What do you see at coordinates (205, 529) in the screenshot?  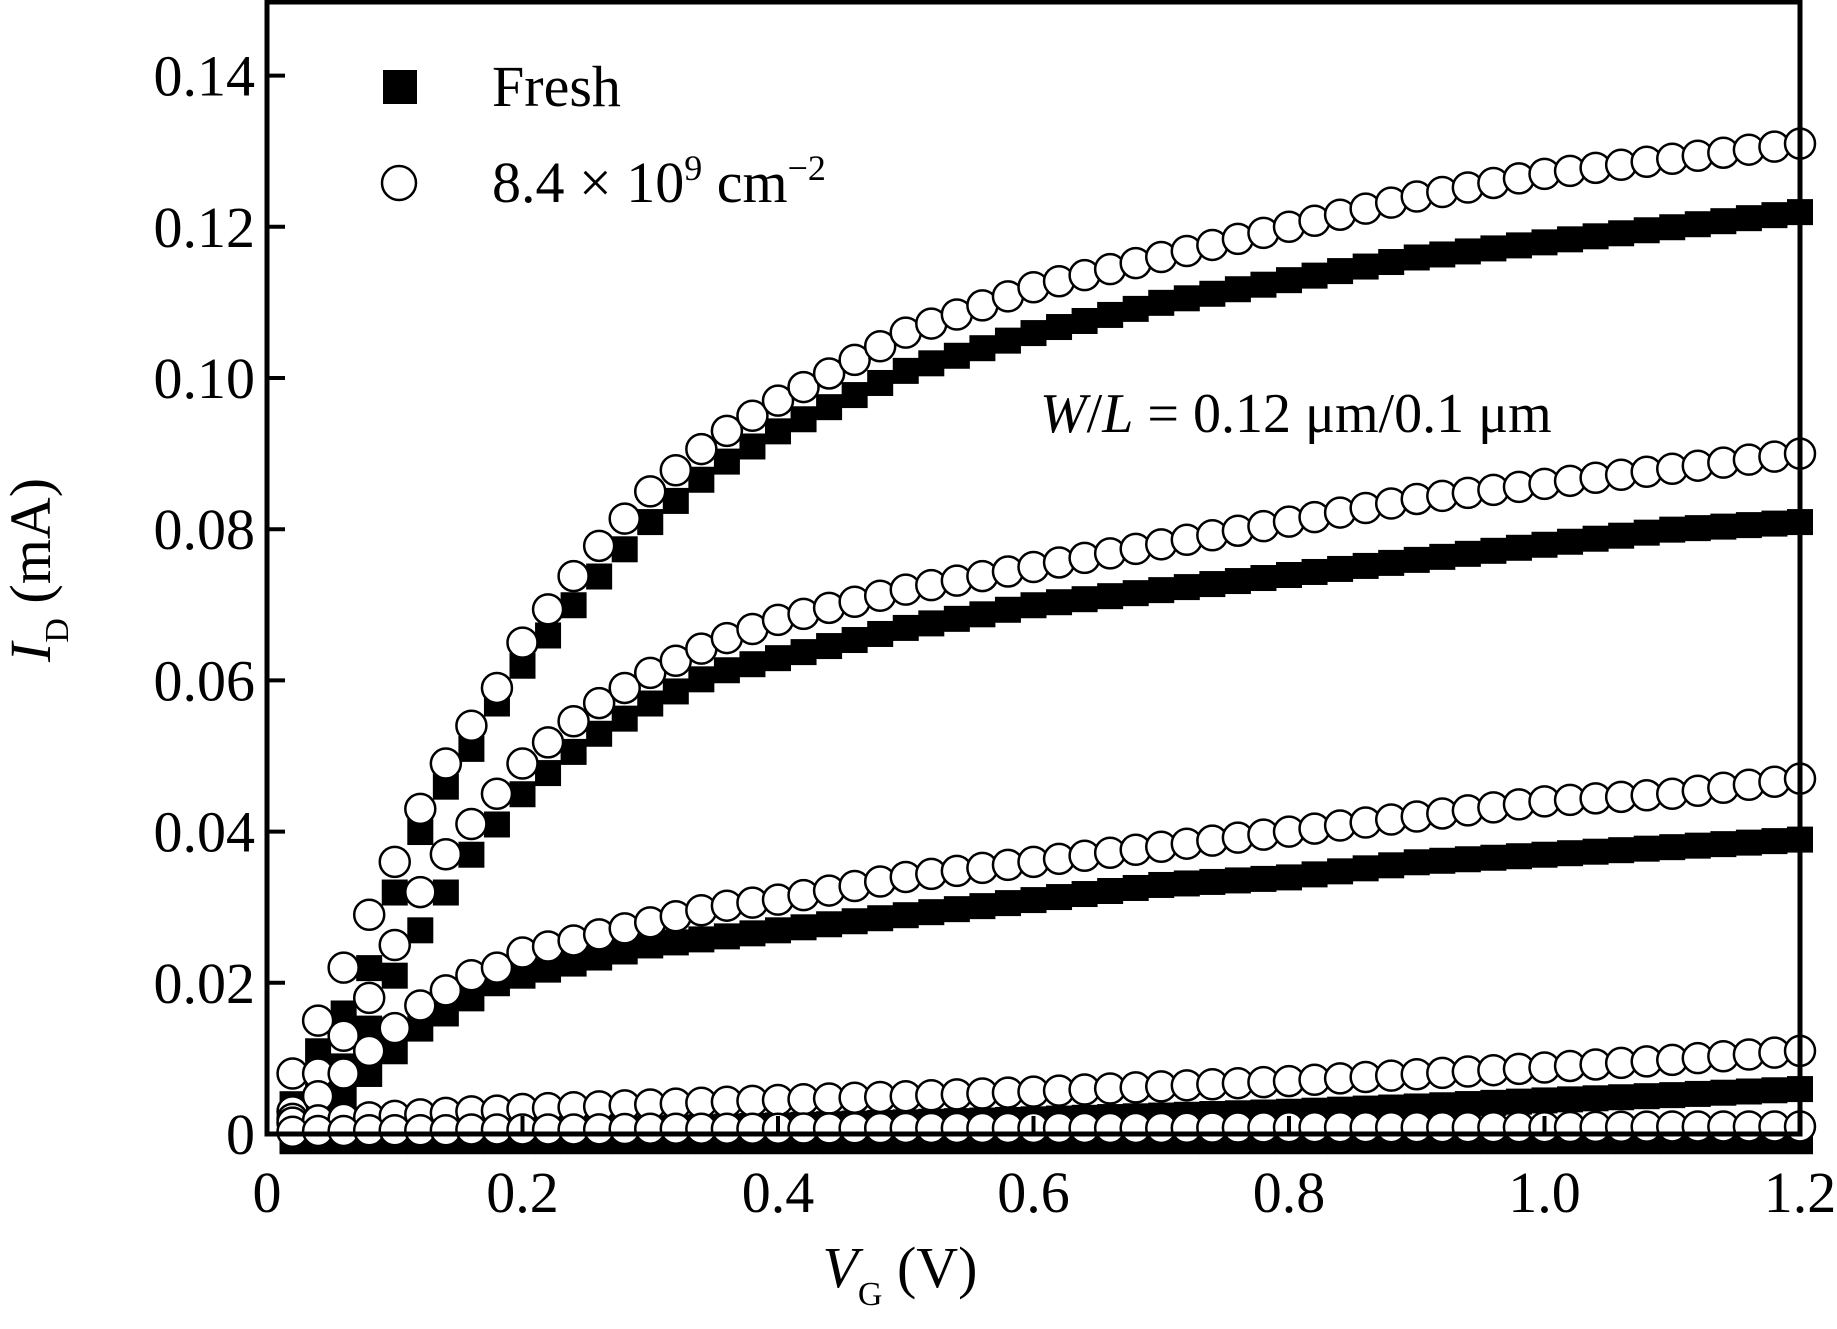 I see `y-tick-label: 0.08` at bounding box center [205, 529].